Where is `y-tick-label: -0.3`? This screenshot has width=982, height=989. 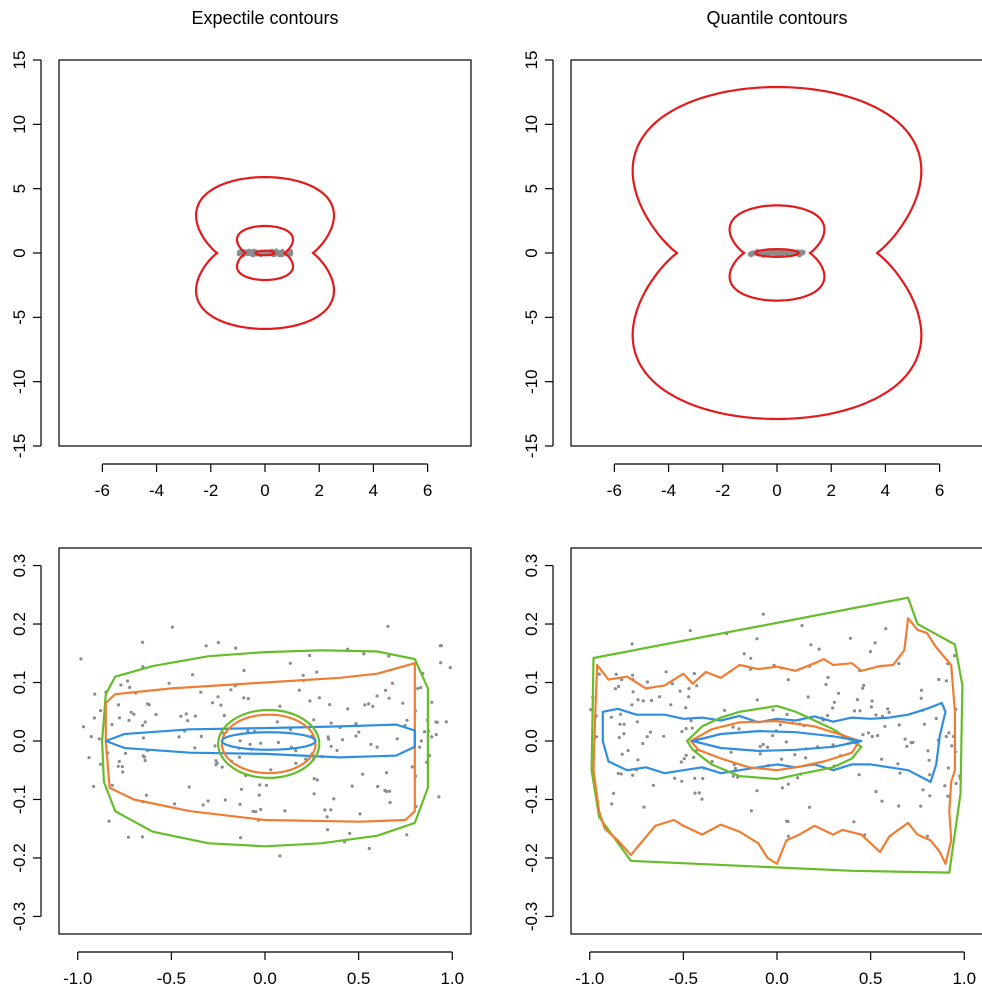
y-tick-label: -0.3 is located at coordinates (19, 916).